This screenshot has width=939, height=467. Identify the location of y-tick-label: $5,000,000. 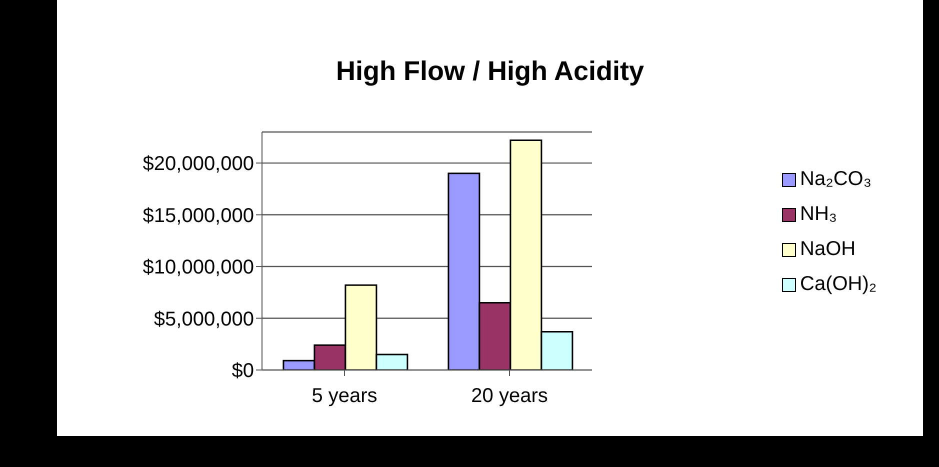
(204, 319).